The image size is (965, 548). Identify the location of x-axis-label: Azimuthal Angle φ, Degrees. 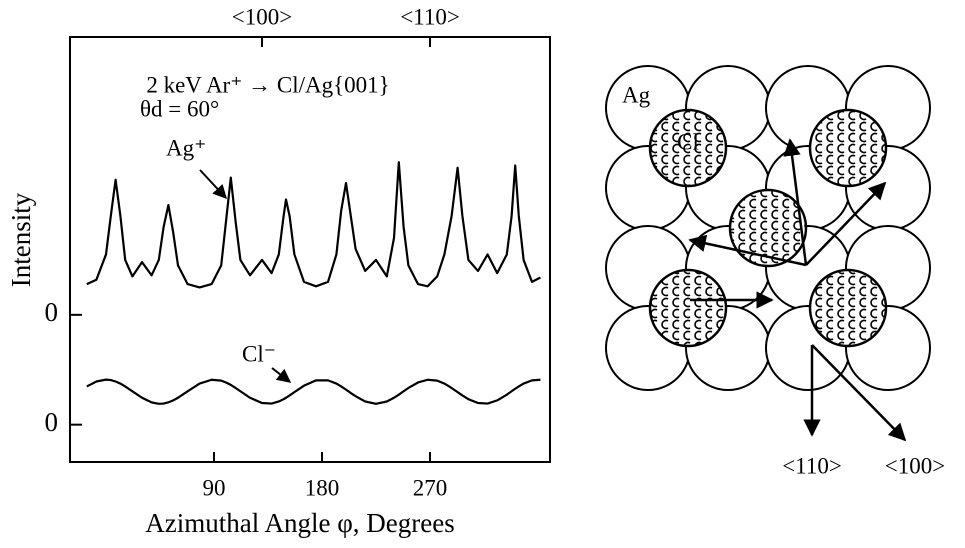
(300, 523).